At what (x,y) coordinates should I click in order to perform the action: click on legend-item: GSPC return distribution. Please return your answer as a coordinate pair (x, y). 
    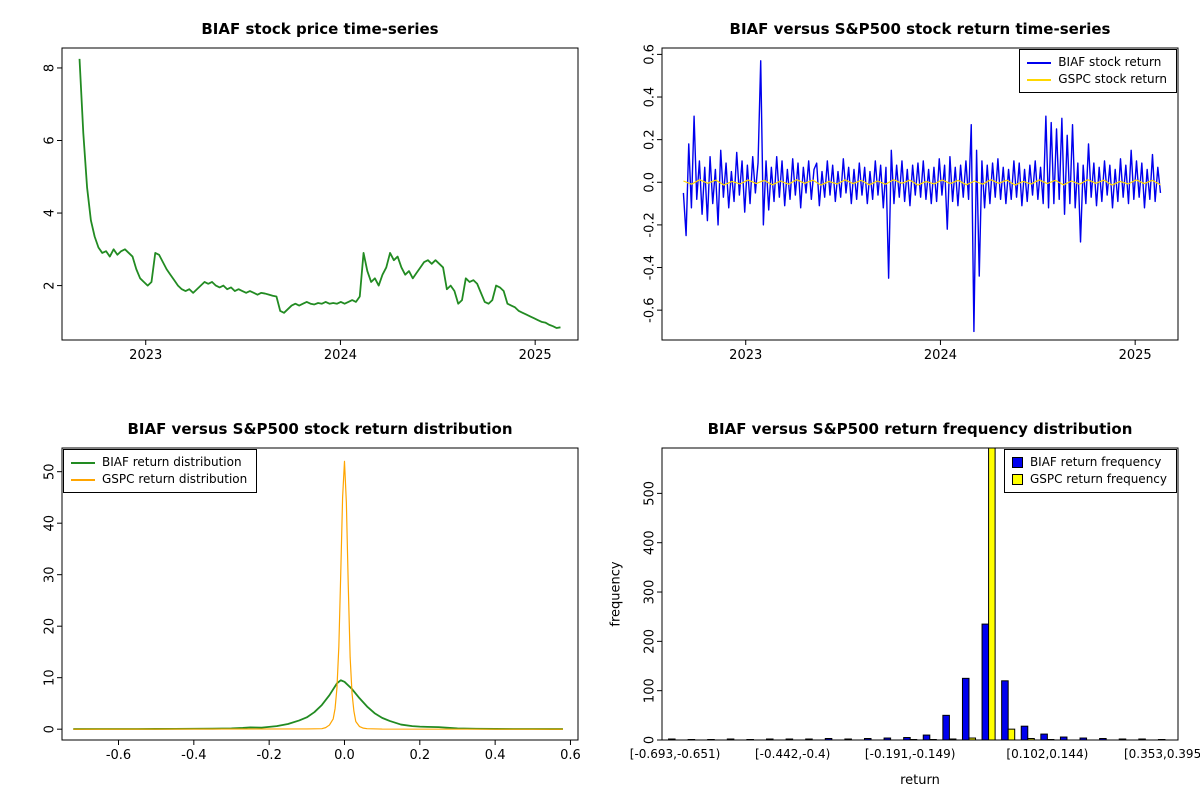
    Looking at the image, I should click on (159, 479).